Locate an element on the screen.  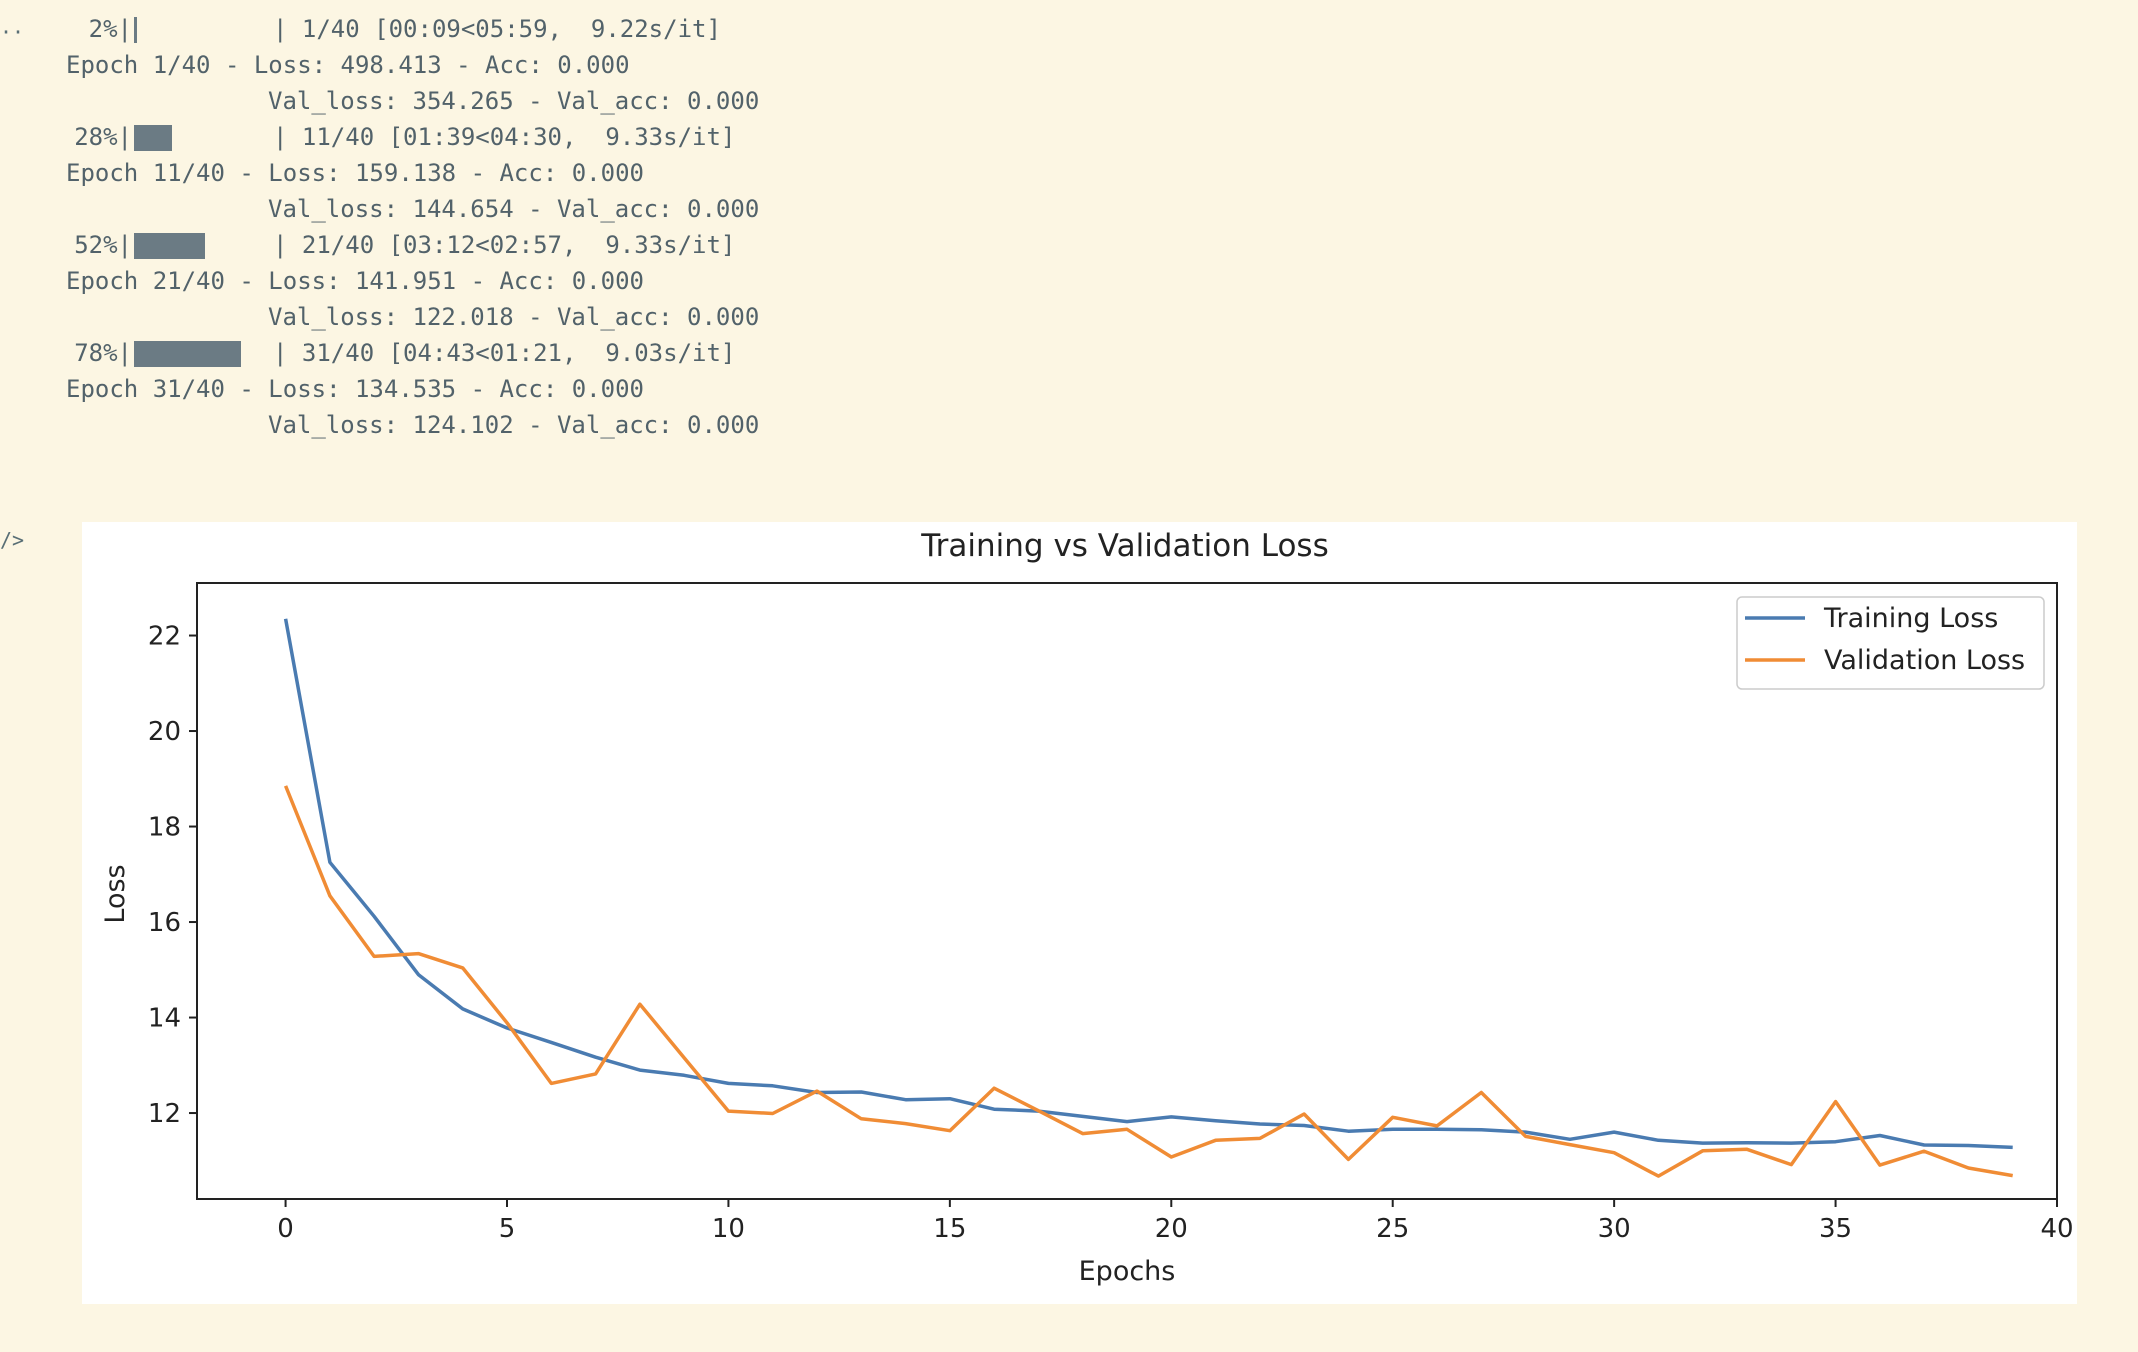
progress-line-2: 28%| | 11/40 [01:39<04:30, 9.33s/it] is located at coordinates (400, 137).